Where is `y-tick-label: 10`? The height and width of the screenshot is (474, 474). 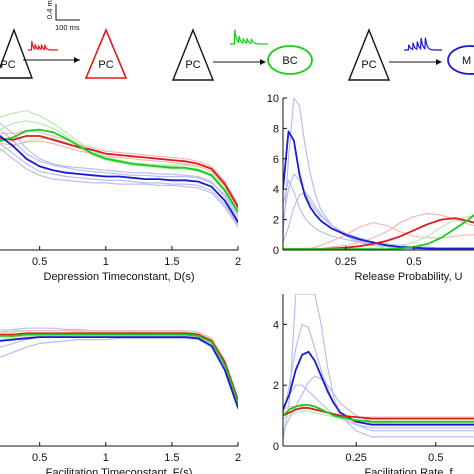
y-tick-label: 10 is located at coordinates (273, 99).